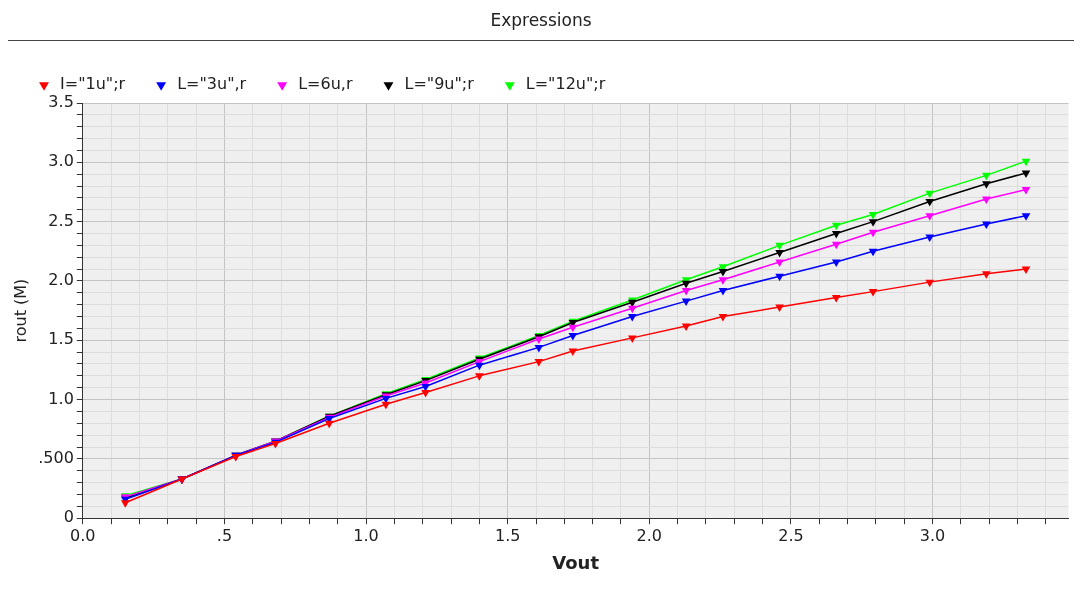 This screenshot has height=594, width=1082. I want to click on x-tick-label: 1.5, so click(507, 535).